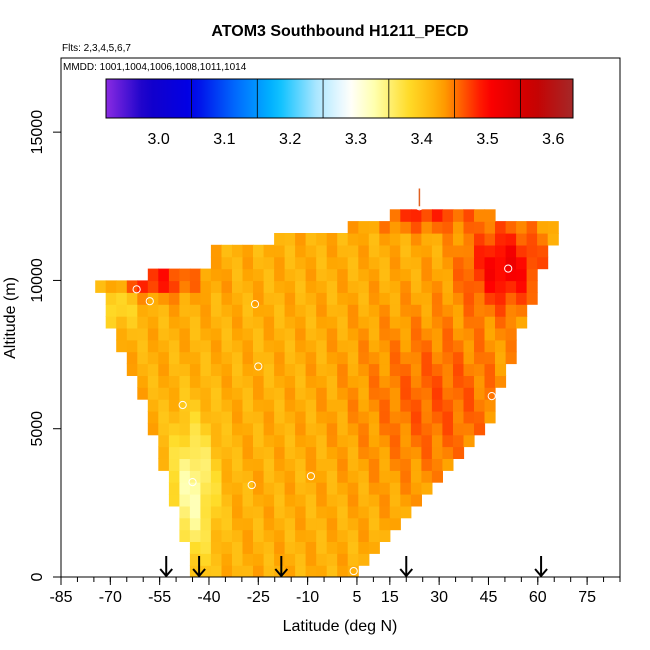  I want to click on y-tick-label: 15000, so click(37, 132).